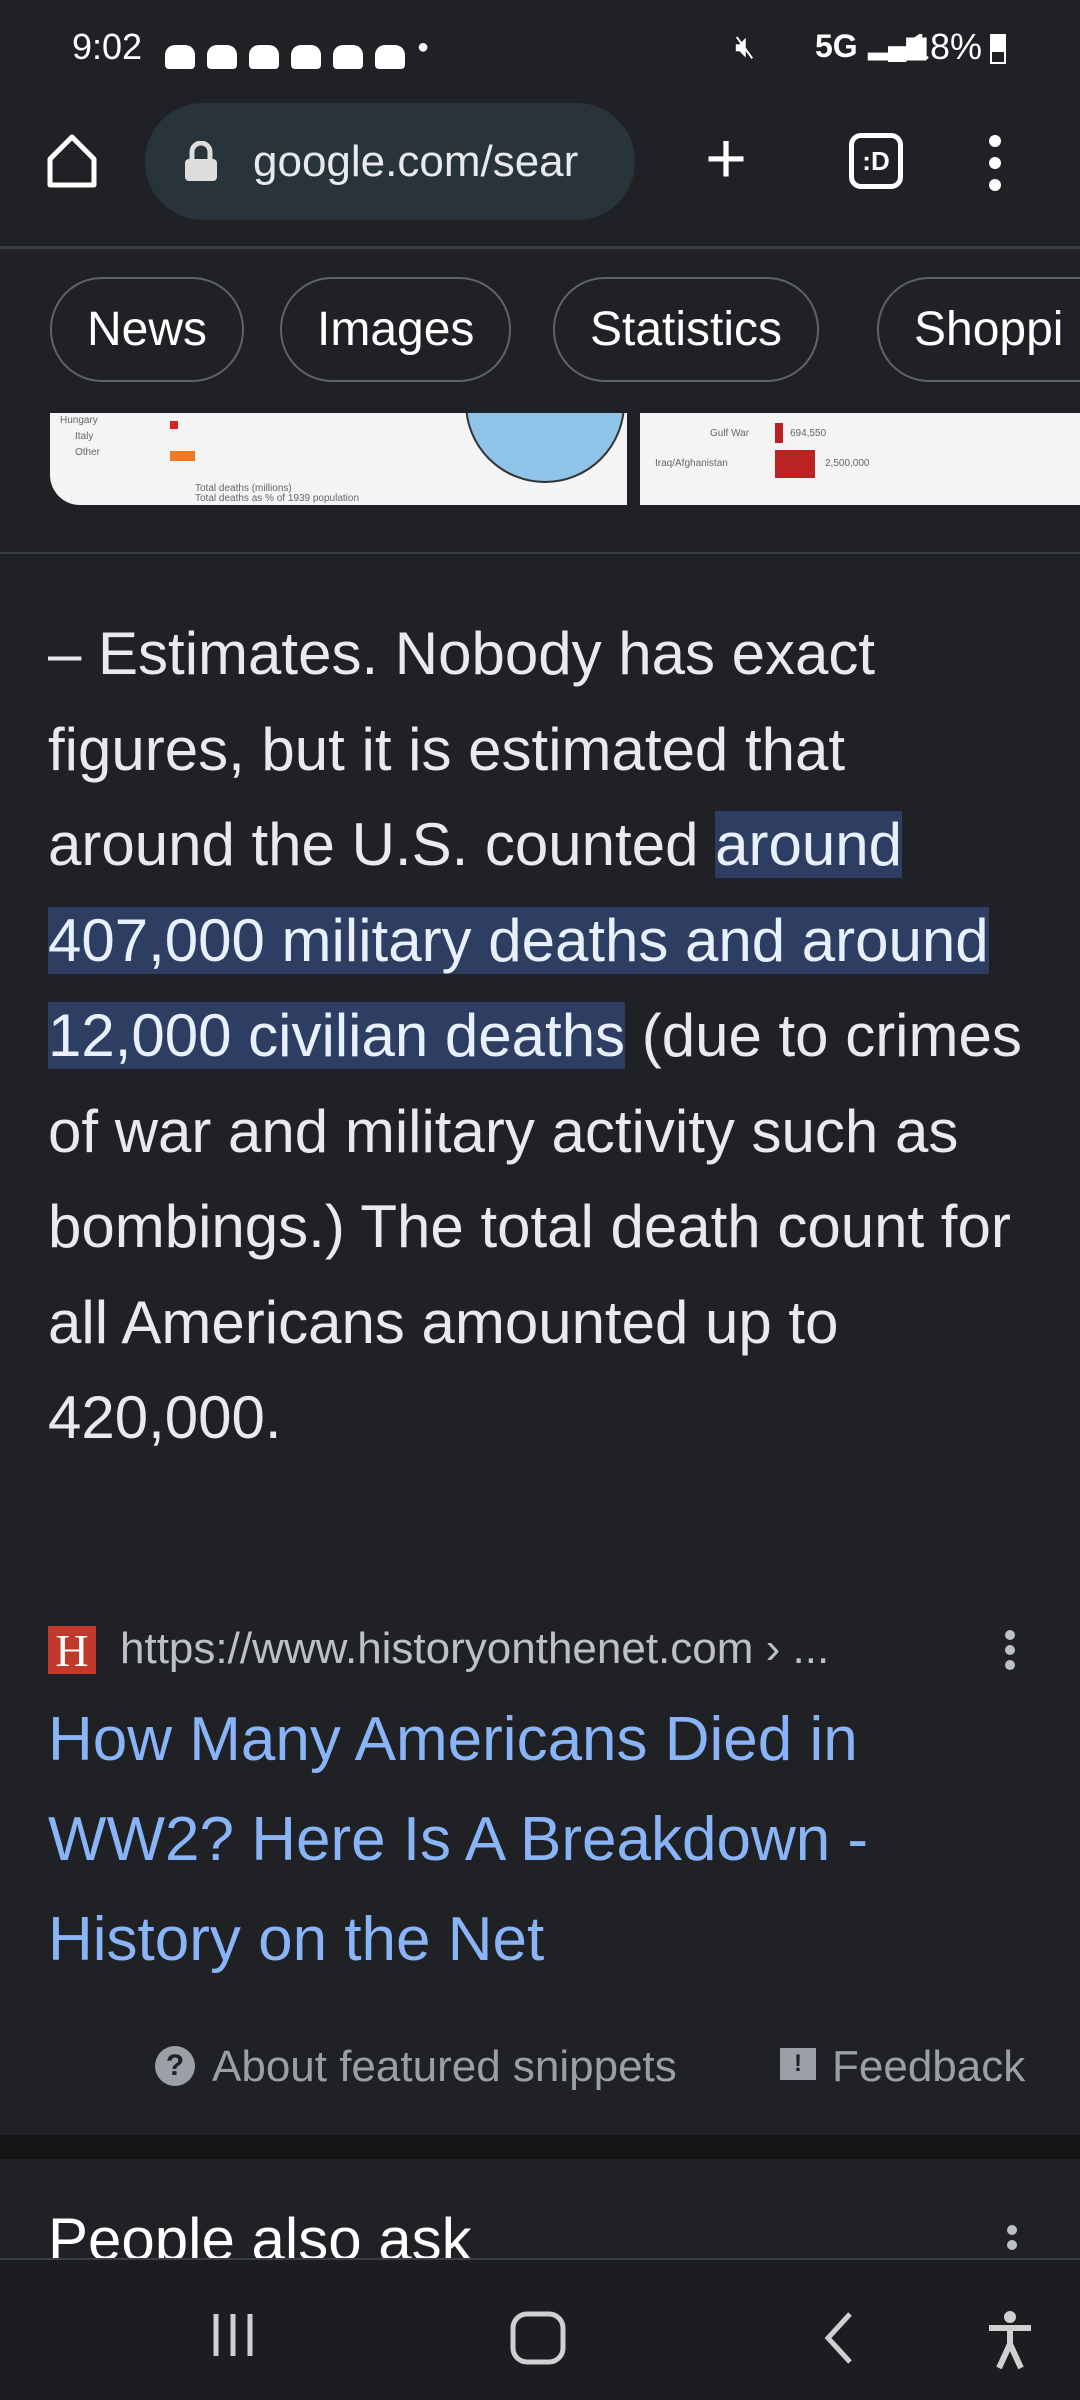 The height and width of the screenshot is (2400, 1080). What do you see at coordinates (79, 420) in the screenshot?
I see `chart-label: Hungary` at bounding box center [79, 420].